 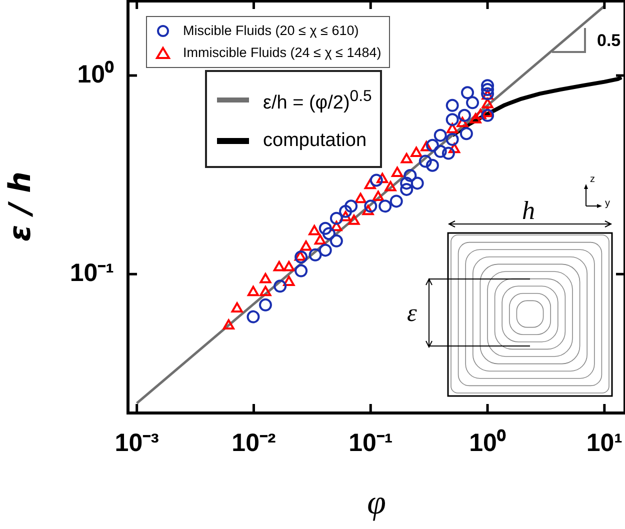 I want to click on legend-label: computation, so click(x=315, y=141).